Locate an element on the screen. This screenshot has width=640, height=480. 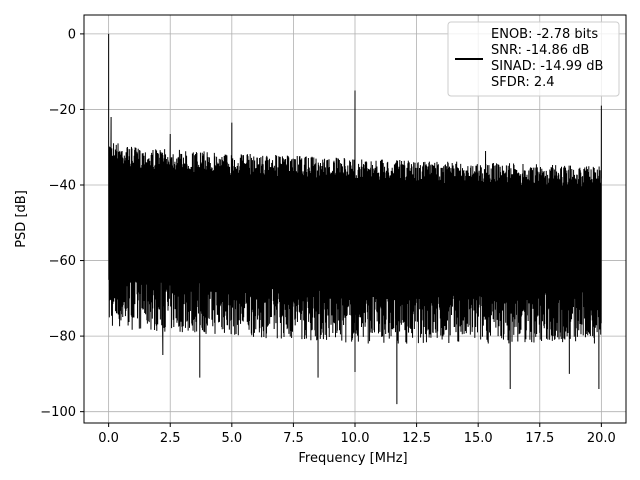
x-axis-label: Frequency [MHz] is located at coordinates (352, 458).